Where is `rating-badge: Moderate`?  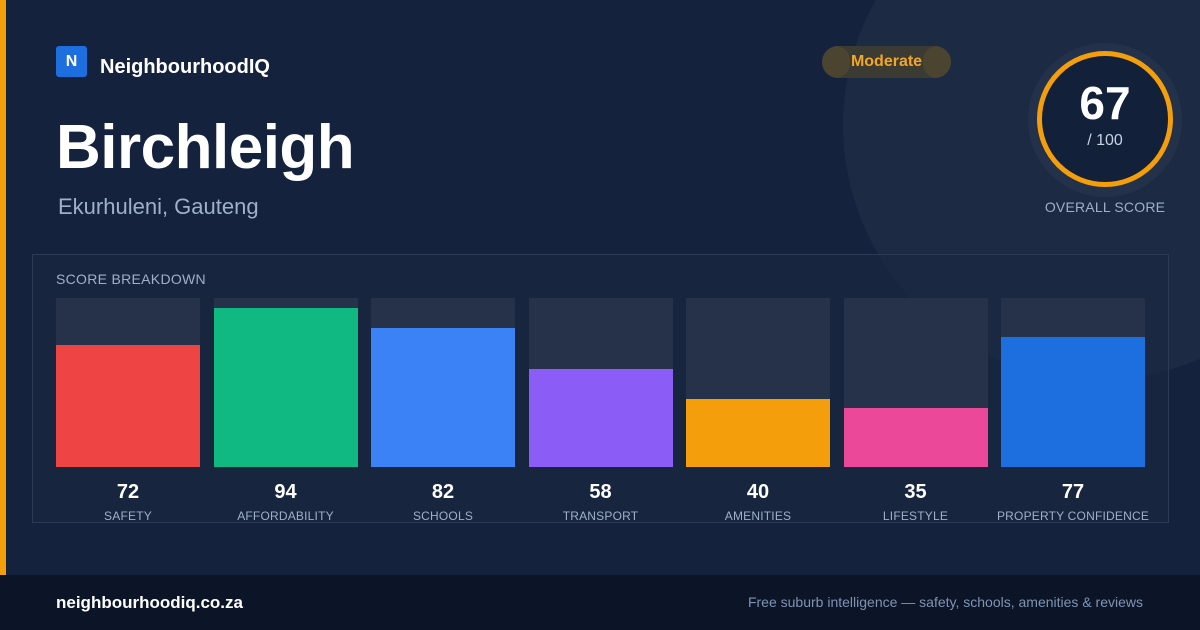
rating-badge: Moderate is located at coordinates (886, 62).